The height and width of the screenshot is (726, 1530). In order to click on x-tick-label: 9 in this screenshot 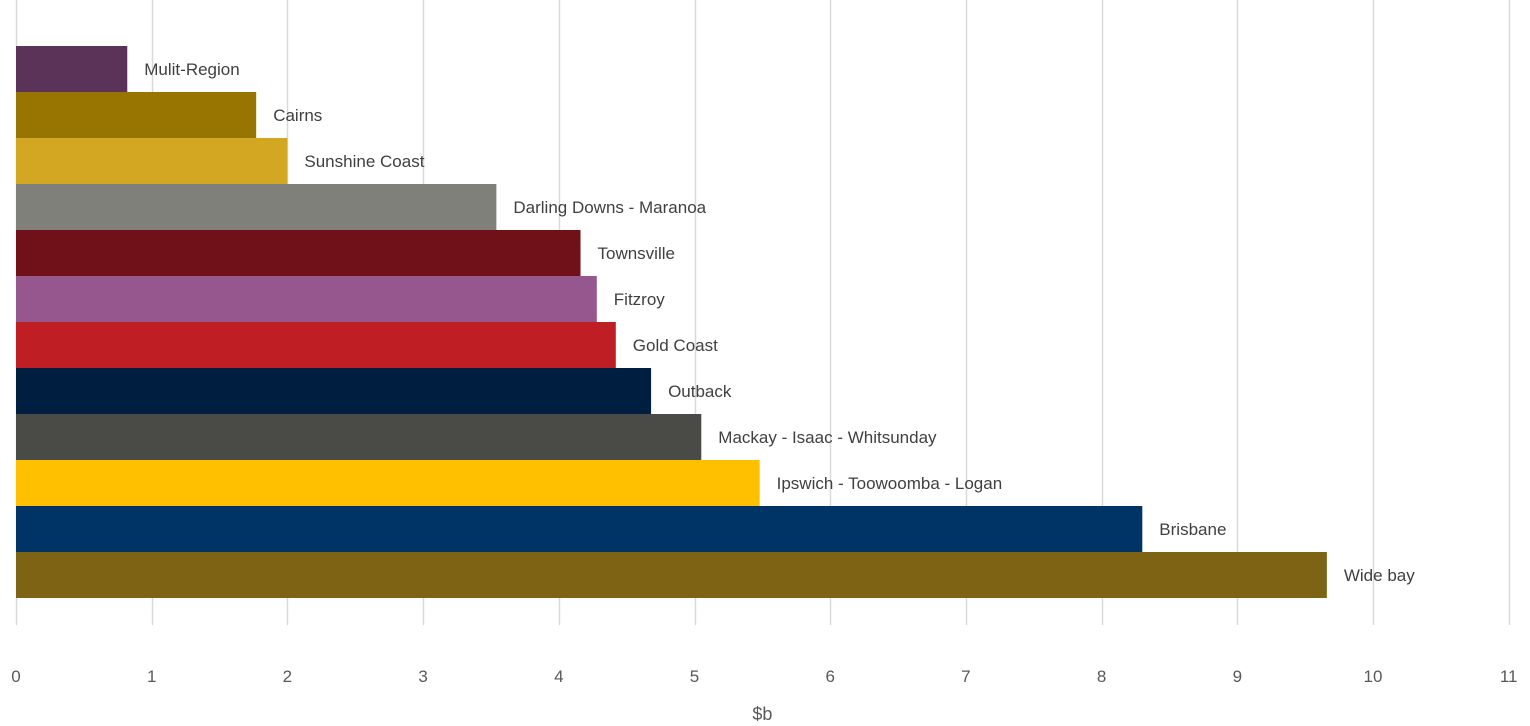, I will do `click(1237, 676)`.